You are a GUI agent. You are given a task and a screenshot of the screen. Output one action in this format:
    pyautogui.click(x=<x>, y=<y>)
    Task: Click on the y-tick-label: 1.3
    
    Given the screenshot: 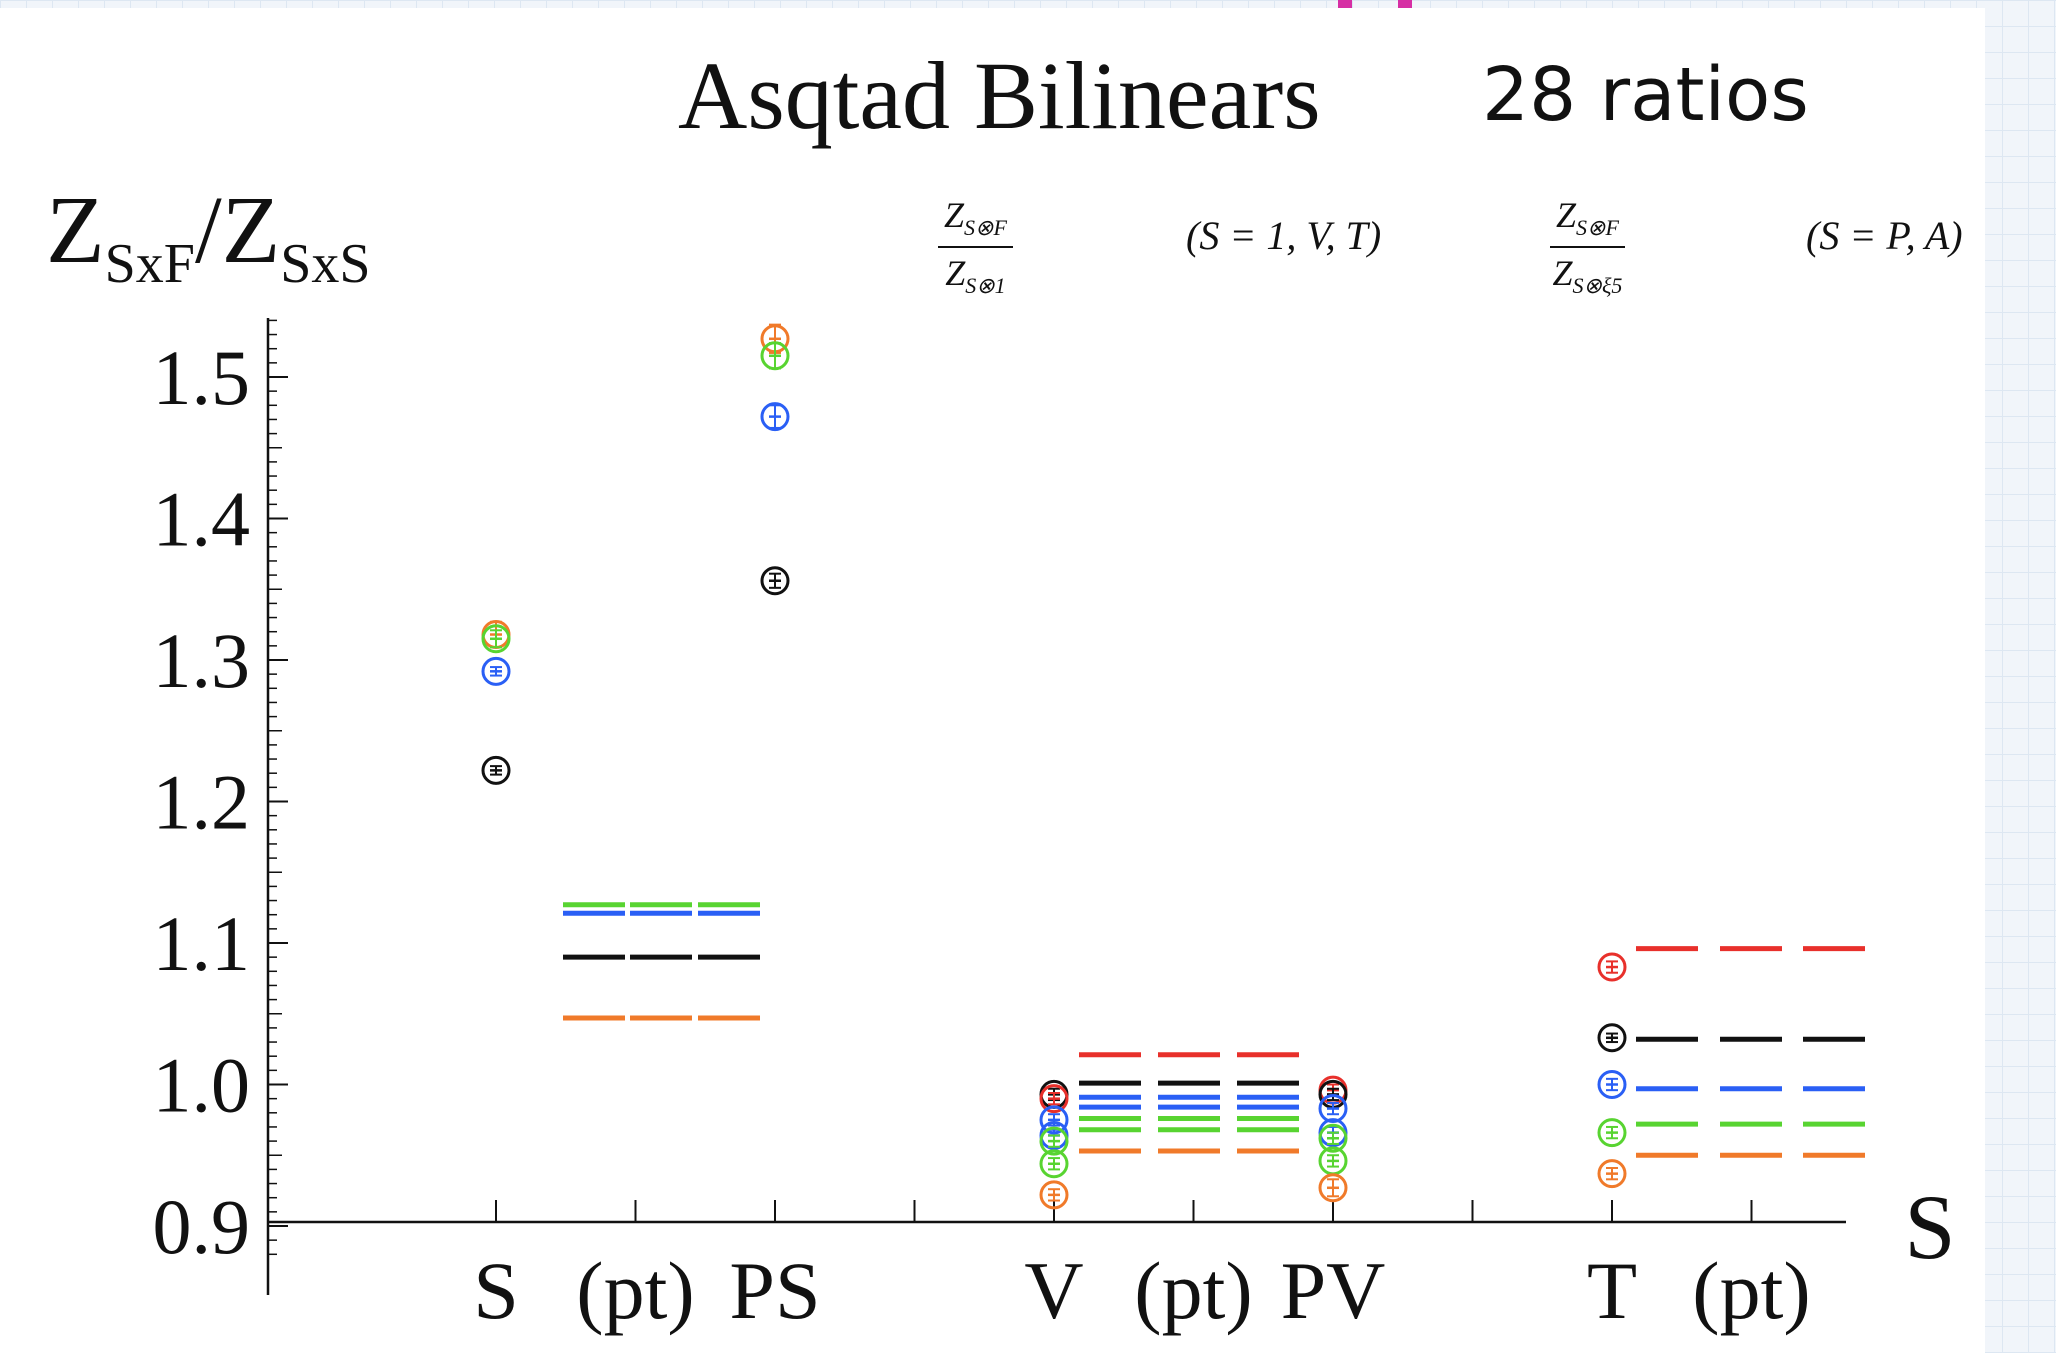 What is the action you would take?
    pyautogui.click(x=202, y=660)
    